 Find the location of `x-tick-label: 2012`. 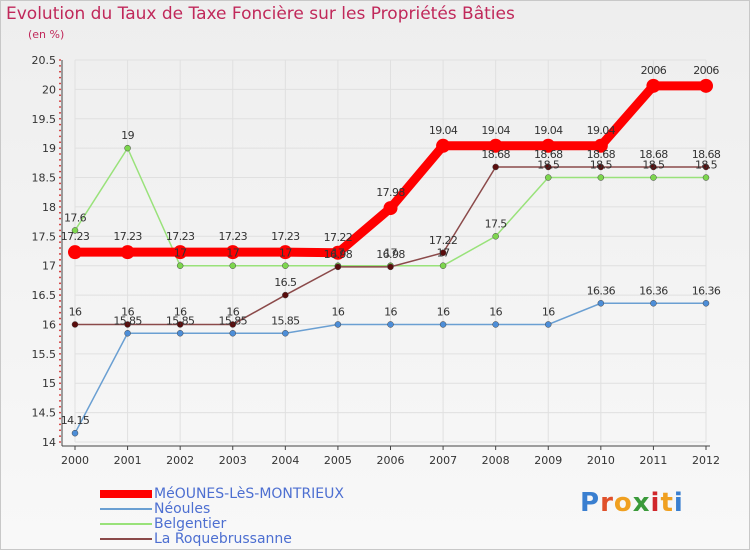

x-tick-label: 2012 is located at coordinates (706, 460).